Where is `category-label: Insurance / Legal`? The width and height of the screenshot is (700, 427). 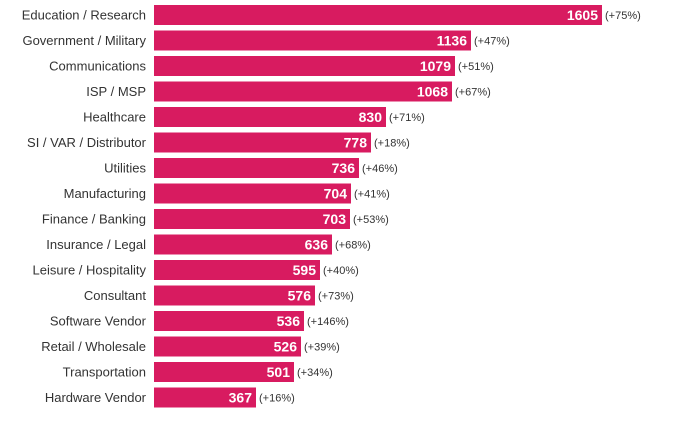
category-label: Insurance / Legal is located at coordinates (96, 244).